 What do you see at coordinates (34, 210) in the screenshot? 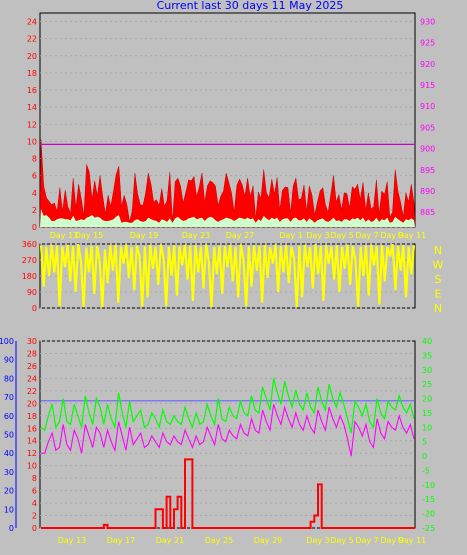
I see `wind-left-tick-label: 2` at bounding box center [34, 210].